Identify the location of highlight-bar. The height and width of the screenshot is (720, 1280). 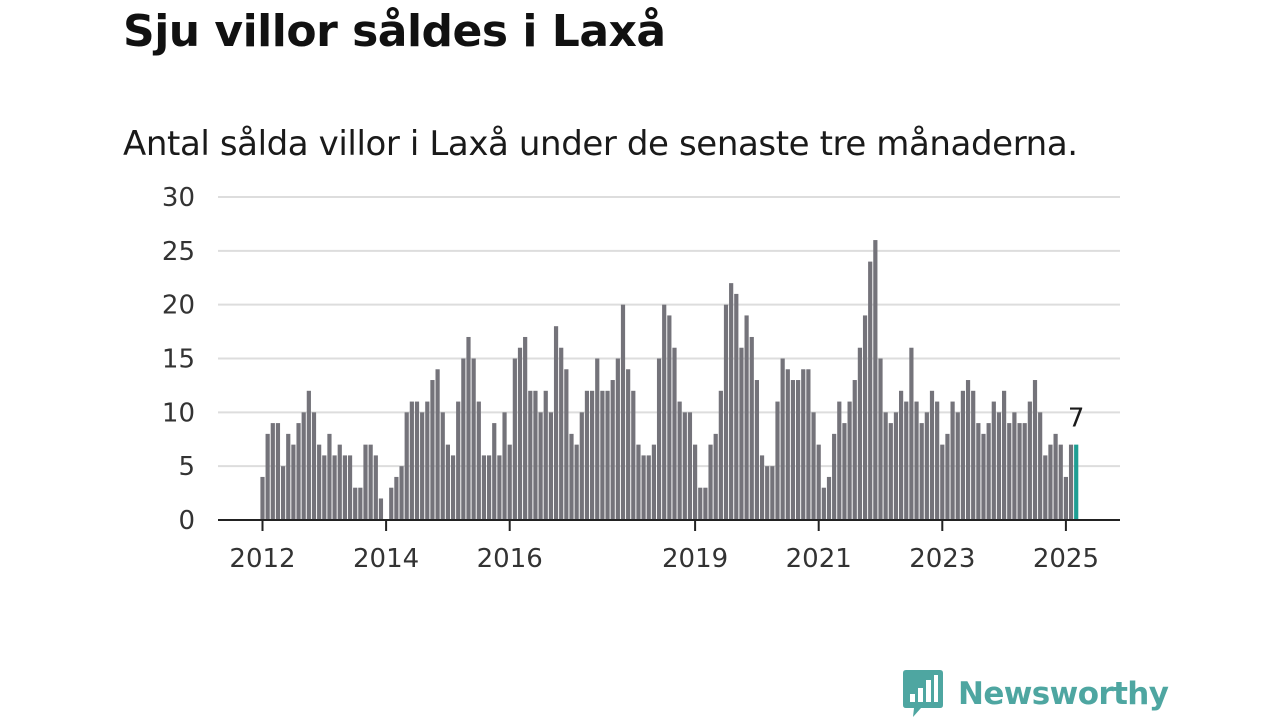
(1076, 482).